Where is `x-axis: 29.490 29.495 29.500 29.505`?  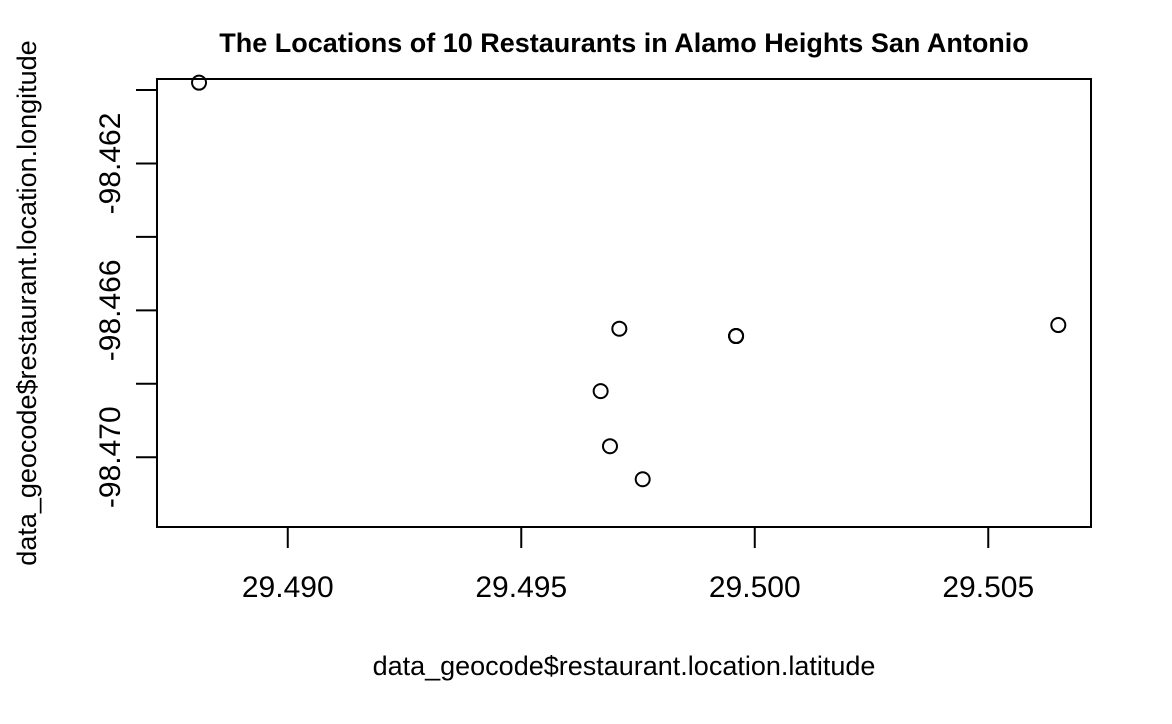
x-axis: 29.490 29.495 29.500 29.505 is located at coordinates (638, 565).